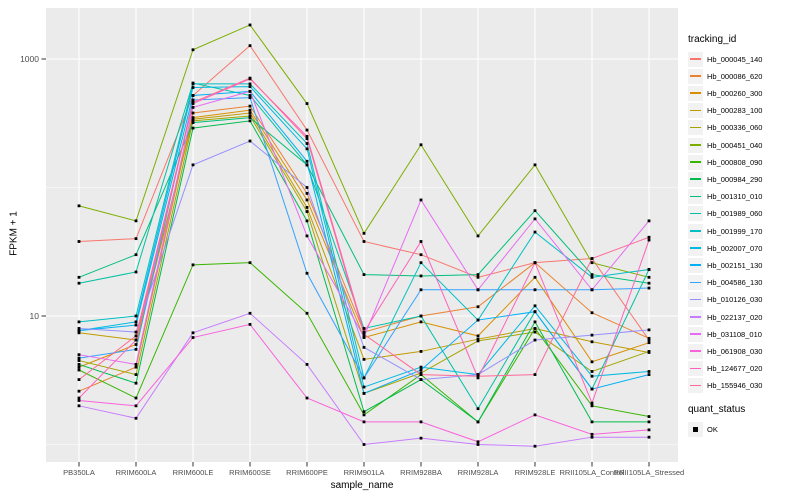 The height and width of the screenshot is (500, 800). What do you see at coordinates (717, 409) in the screenshot?
I see `legend-title-quant-status: quant_status` at bounding box center [717, 409].